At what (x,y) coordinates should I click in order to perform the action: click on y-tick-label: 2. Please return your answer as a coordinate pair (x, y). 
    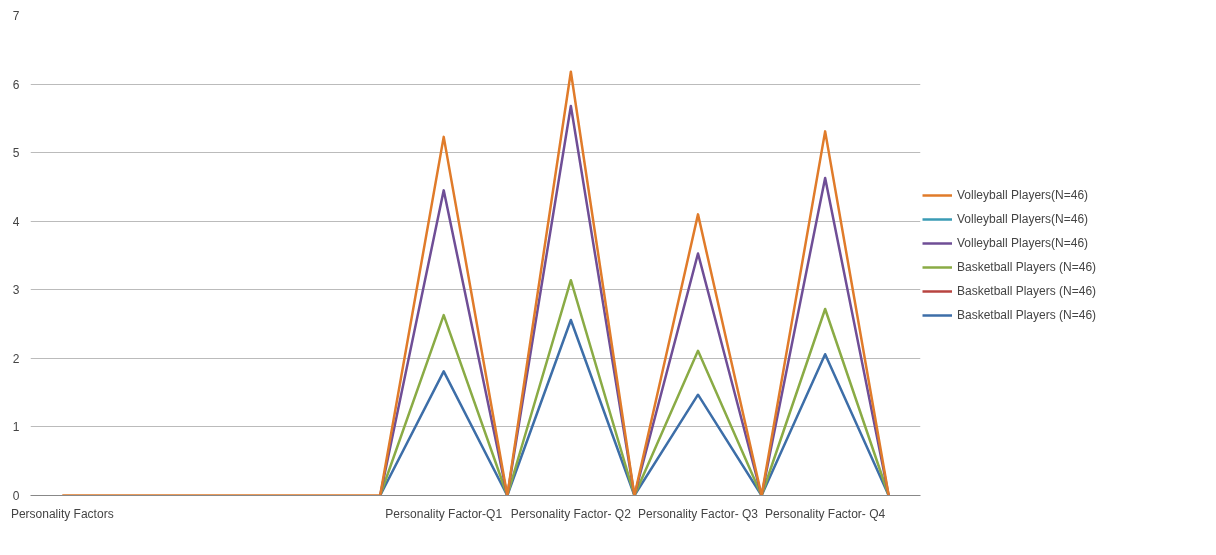
    Looking at the image, I should click on (16, 358).